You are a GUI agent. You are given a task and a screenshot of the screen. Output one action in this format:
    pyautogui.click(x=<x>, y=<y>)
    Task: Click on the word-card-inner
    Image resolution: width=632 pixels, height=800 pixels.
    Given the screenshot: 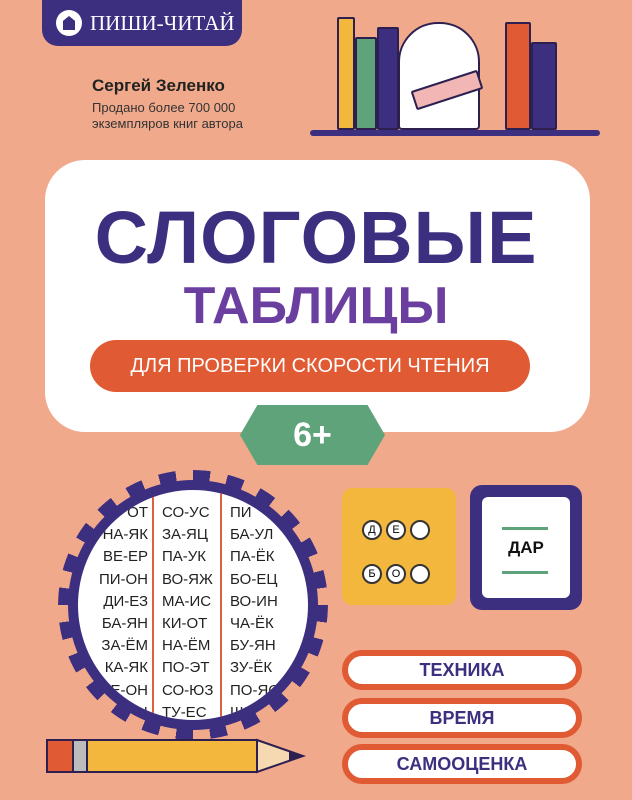 What is the action you would take?
    pyautogui.click(x=526, y=547)
    